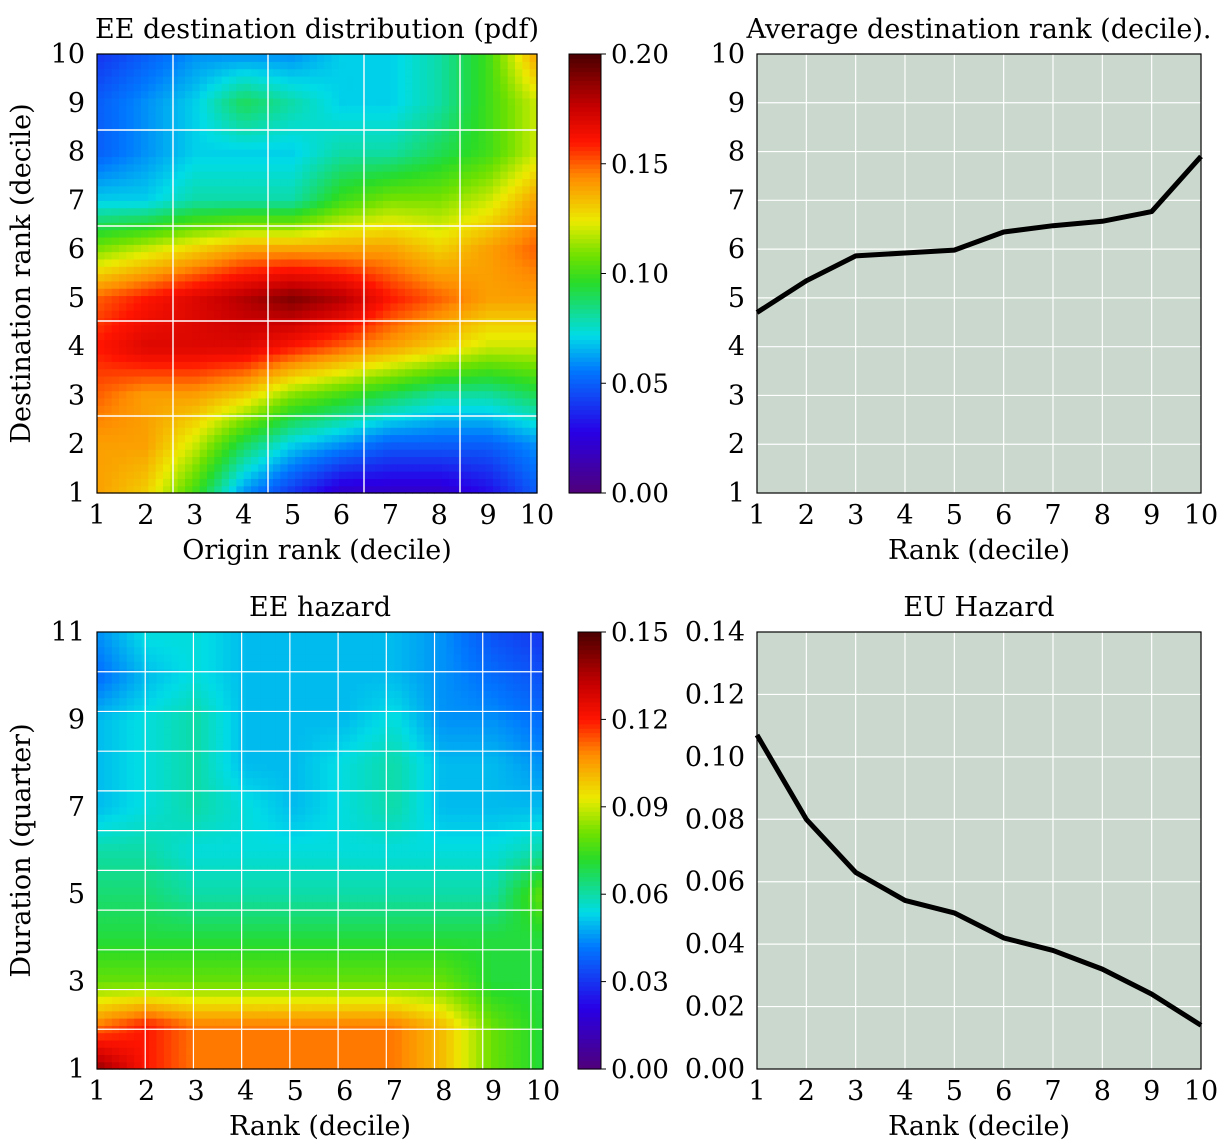 This screenshot has height=1142, width=1220. Describe the element at coordinates (979, 273) in the screenshot. I see `plot-background` at that location.